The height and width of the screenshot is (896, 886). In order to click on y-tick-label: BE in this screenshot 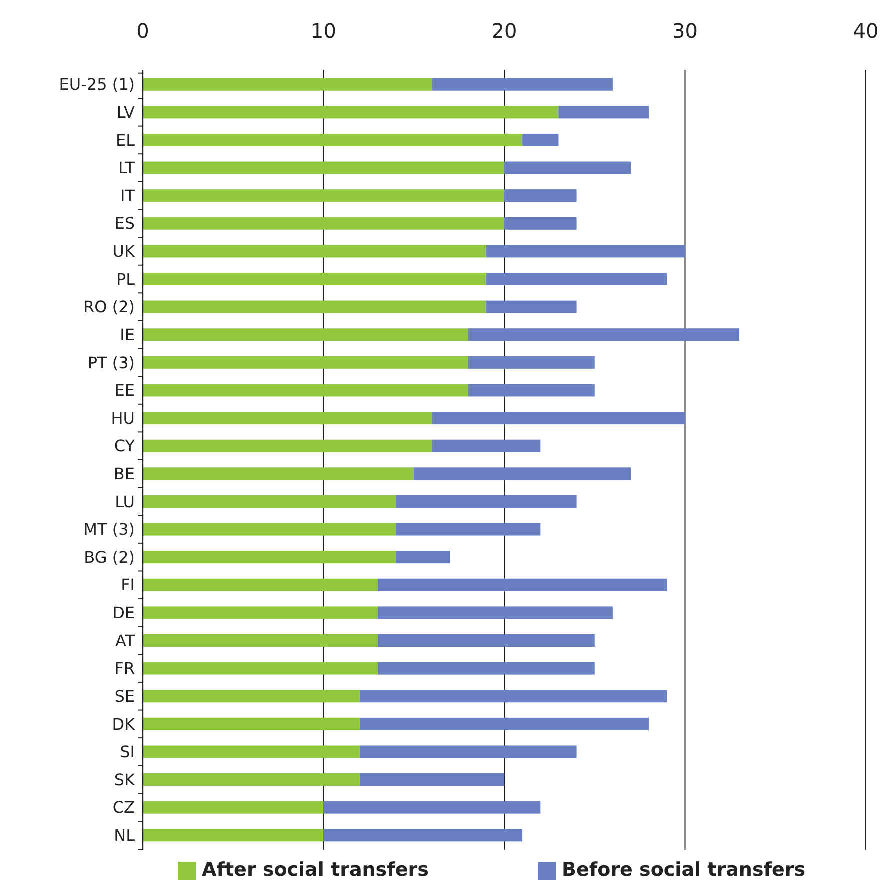, I will do `click(124, 474)`.